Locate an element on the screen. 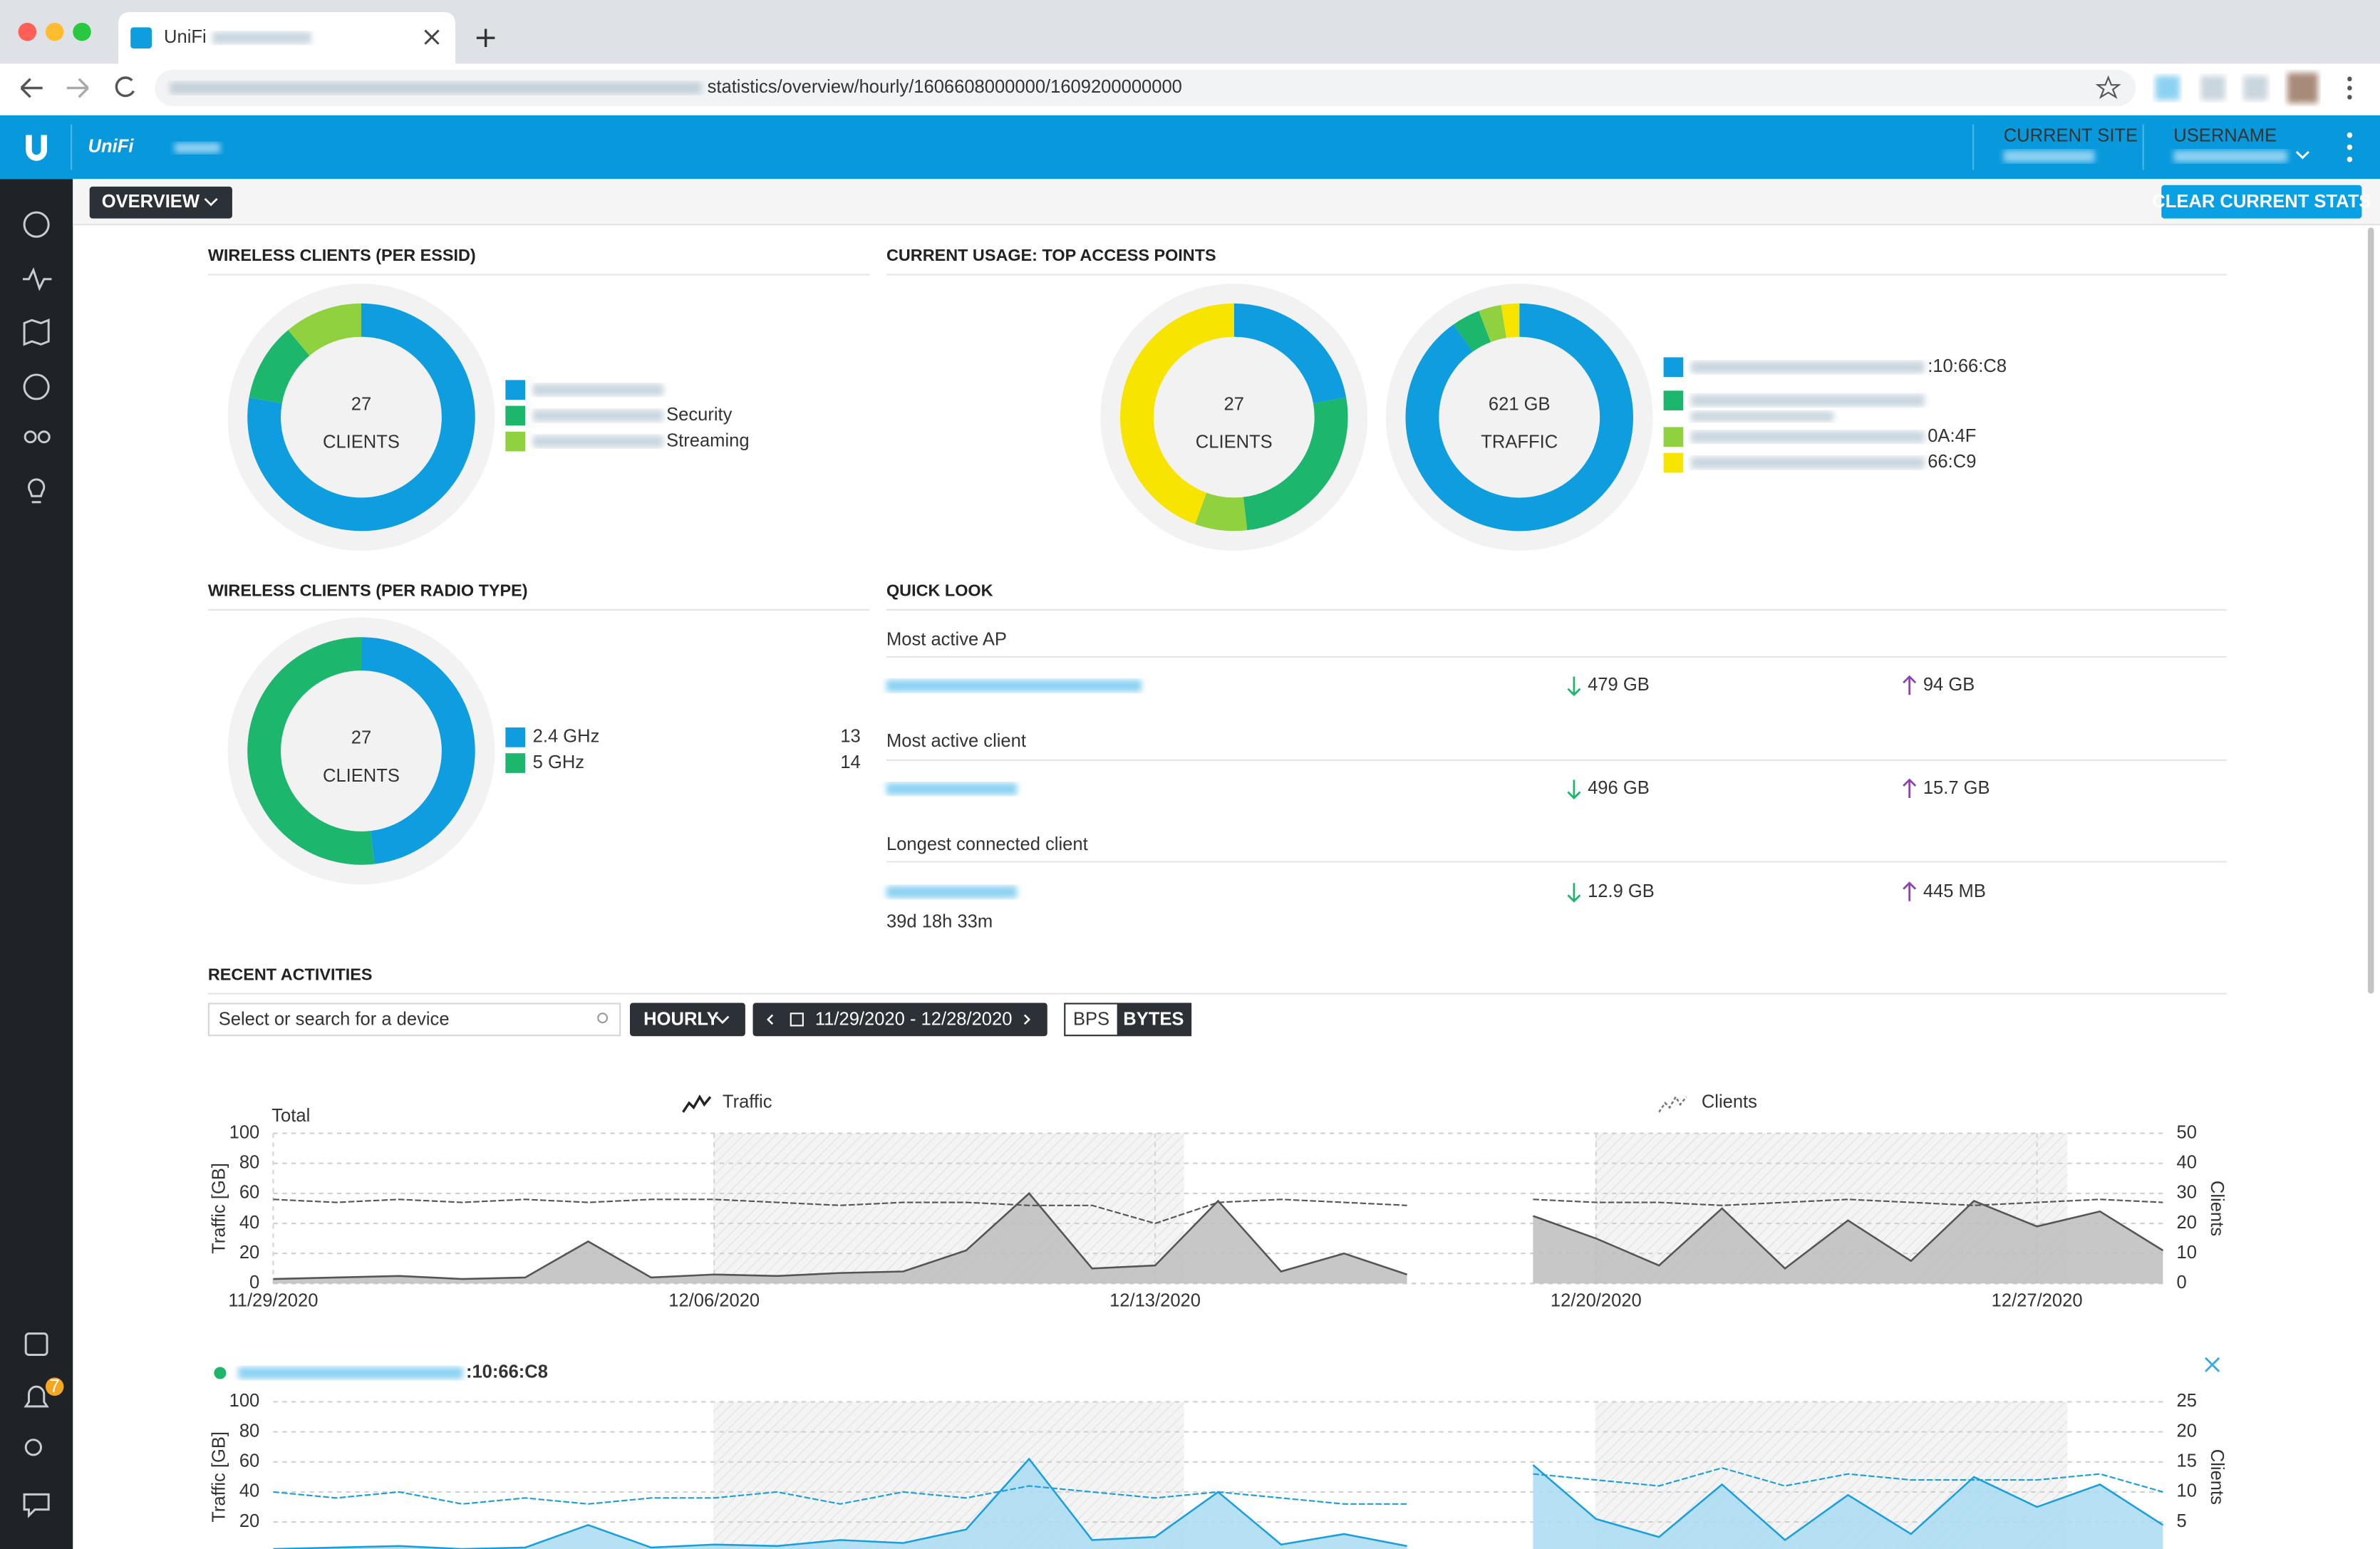 The height and width of the screenshot is (1549, 2380). tab-title: UniFi is located at coordinates (185, 37).